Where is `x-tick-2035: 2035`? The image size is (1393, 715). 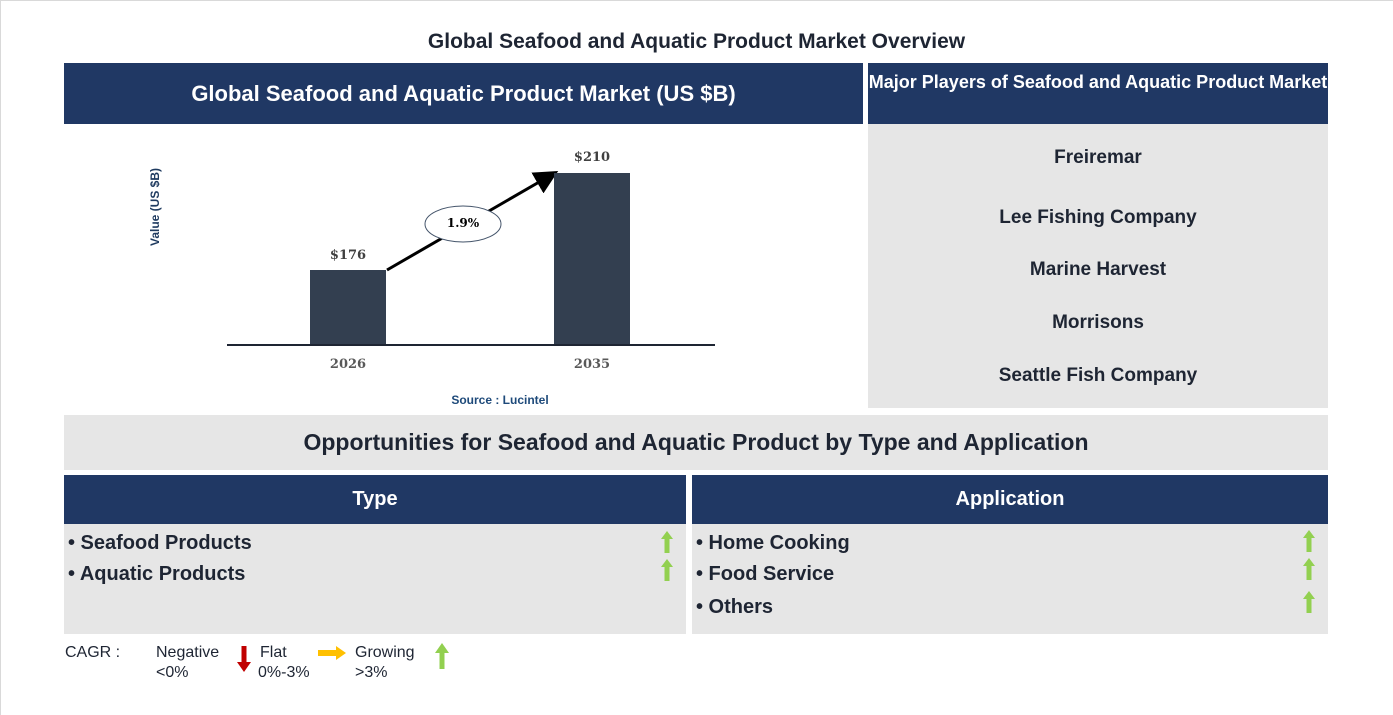
x-tick-2035: 2035 is located at coordinates (592, 364).